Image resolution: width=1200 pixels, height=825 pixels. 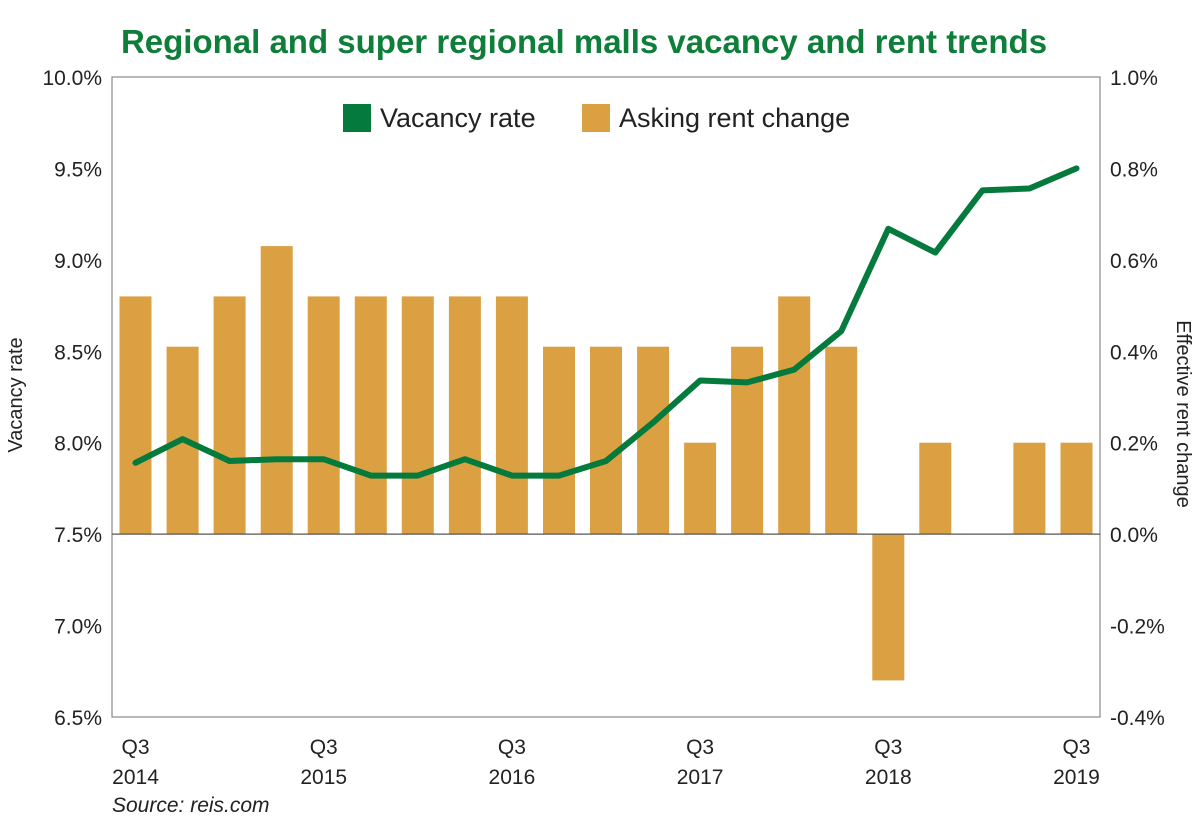 What do you see at coordinates (1134, 78) in the screenshot?
I see `right-tick-label: 1.0%` at bounding box center [1134, 78].